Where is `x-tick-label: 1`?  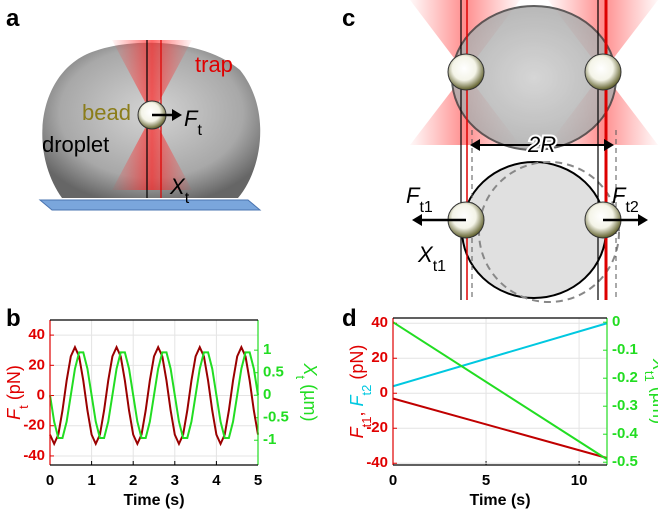 x-tick-label: 1 is located at coordinates (91, 480).